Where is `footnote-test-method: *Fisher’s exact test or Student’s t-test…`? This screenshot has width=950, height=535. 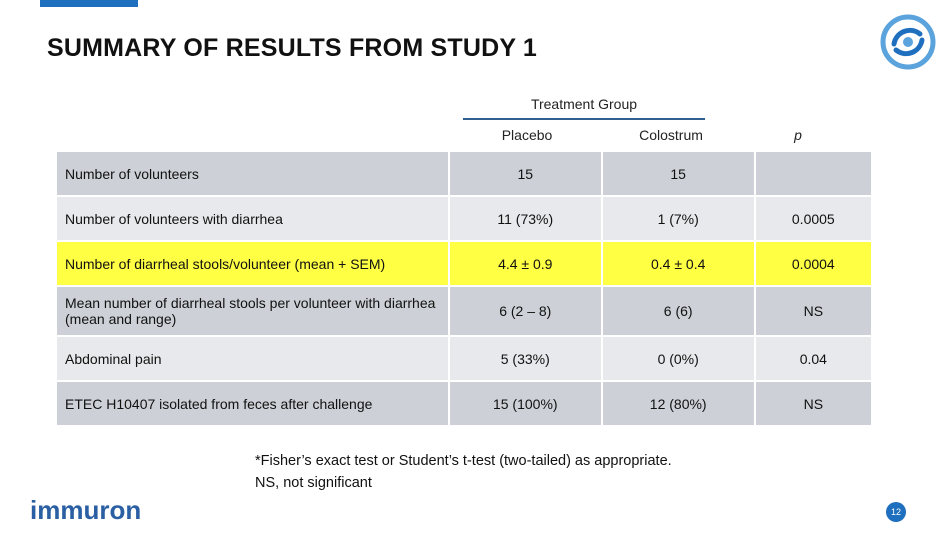
footnote-test-method: *Fisher’s exact test or Student’s t-test… is located at coordinates (463, 461).